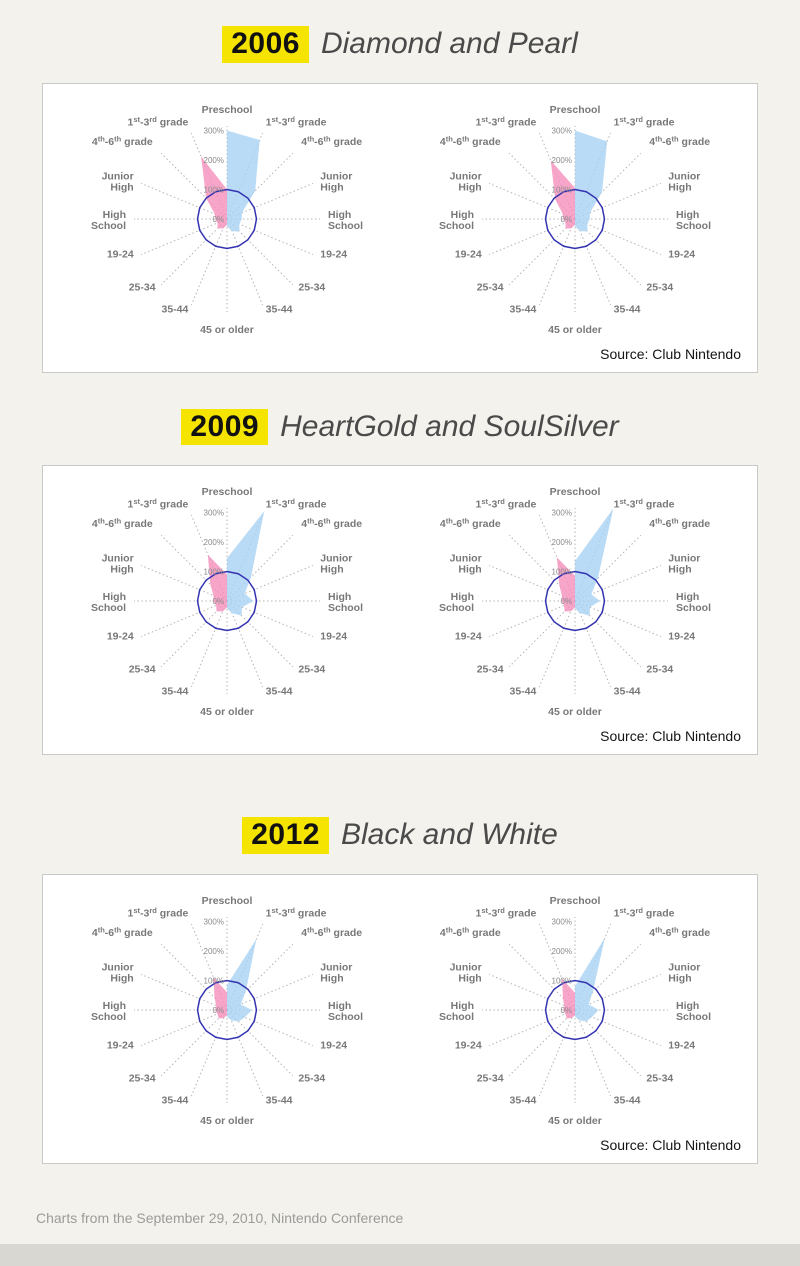  What do you see at coordinates (285, 835) in the screenshot?
I see `year-badge: 2012` at bounding box center [285, 835].